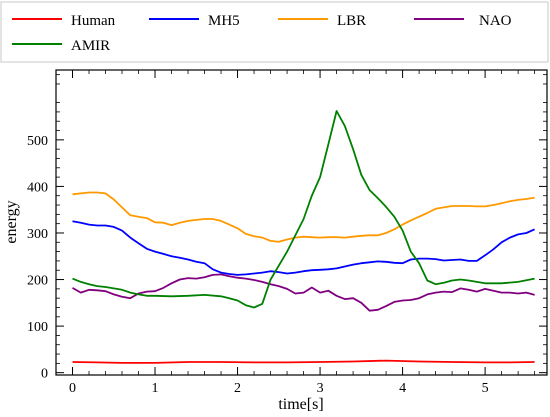 This screenshot has height=417, width=550. I want to click on x-axis-title: time[s], so click(300, 404).